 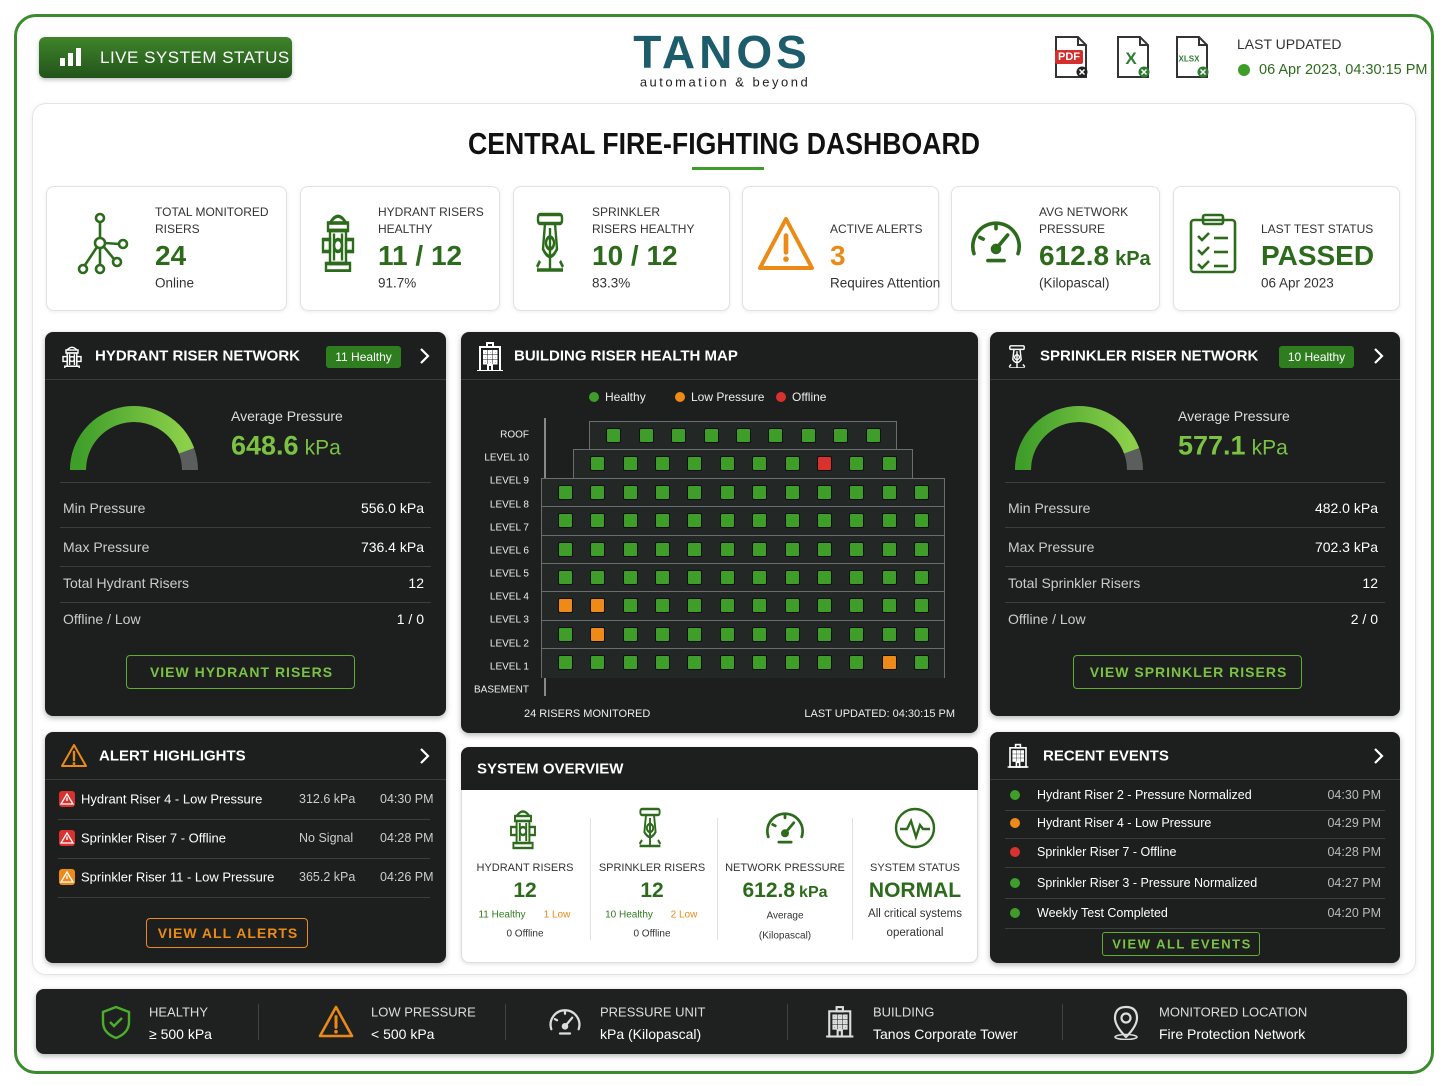 I want to click on average-number: 577.1, so click(x=1212, y=445).